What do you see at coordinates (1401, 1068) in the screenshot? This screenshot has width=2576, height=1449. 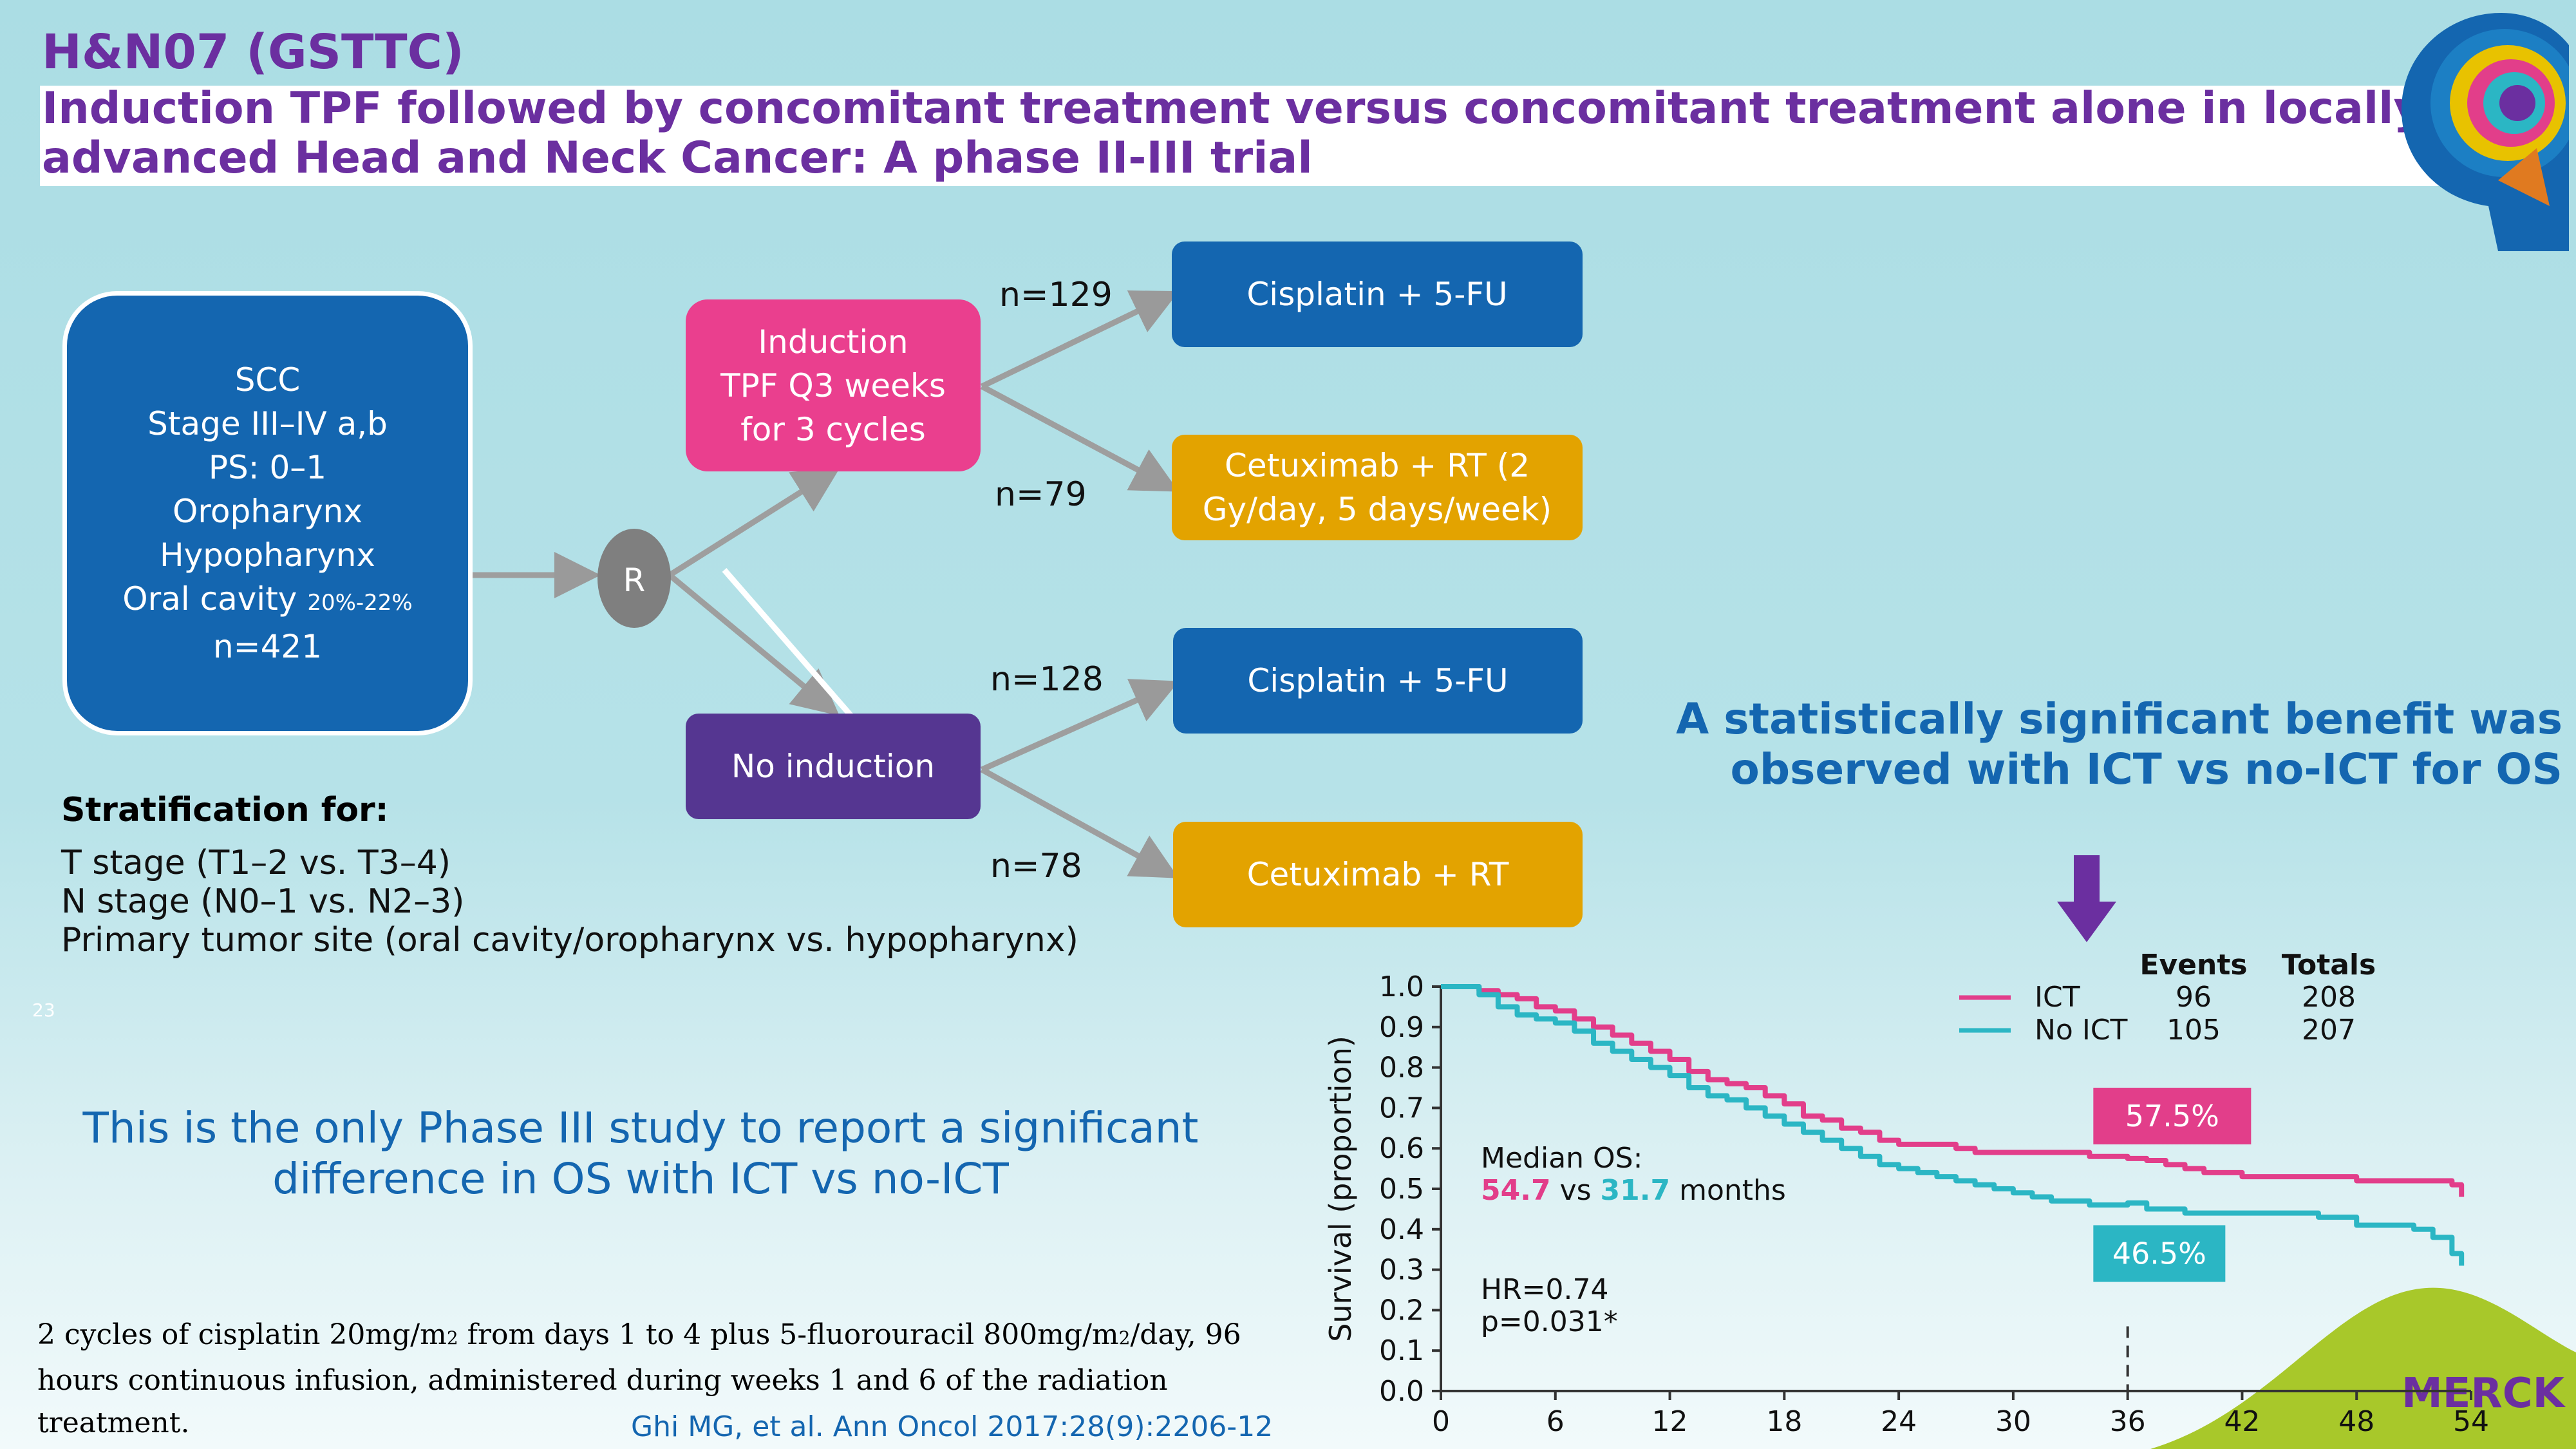 I see `y-tick-label: 0.8` at bounding box center [1401, 1068].